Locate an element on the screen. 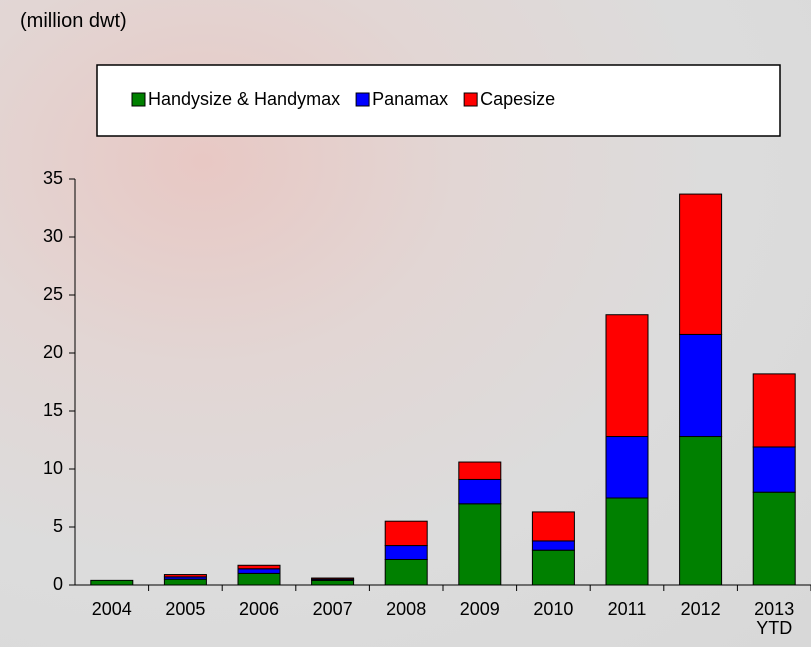 The width and height of the screenshot is (811, 647). y-tick-label: 5 is located at coordinates (58, 526).